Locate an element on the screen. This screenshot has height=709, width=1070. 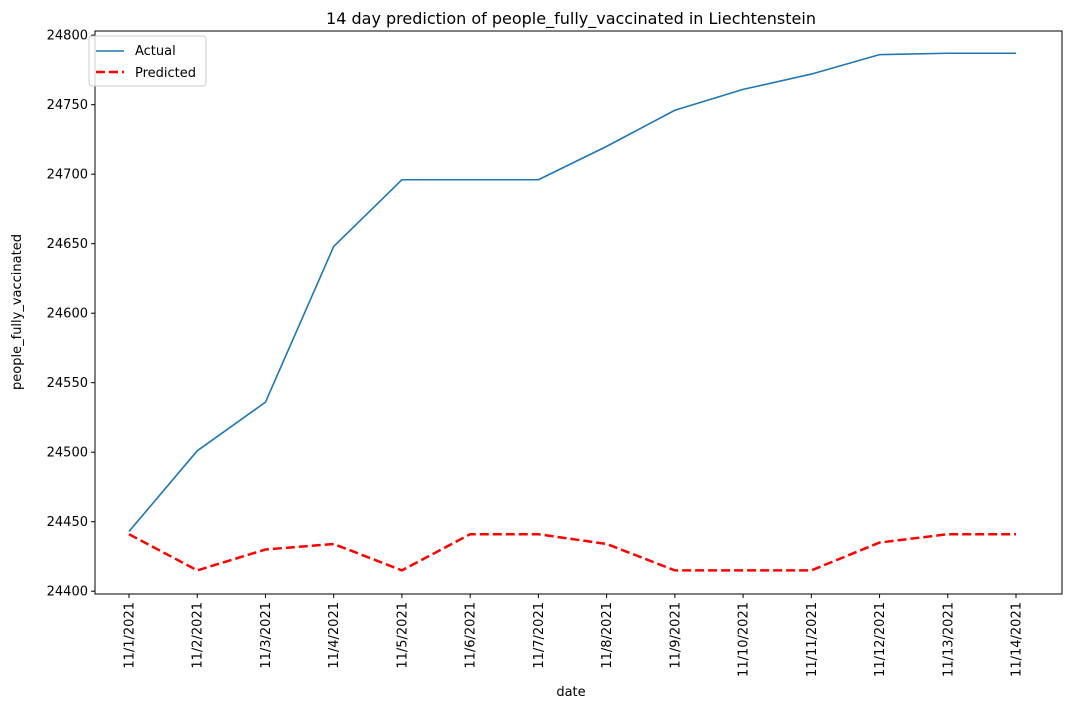
y-tick-label: 24800 is located at coordinates (67, 36).